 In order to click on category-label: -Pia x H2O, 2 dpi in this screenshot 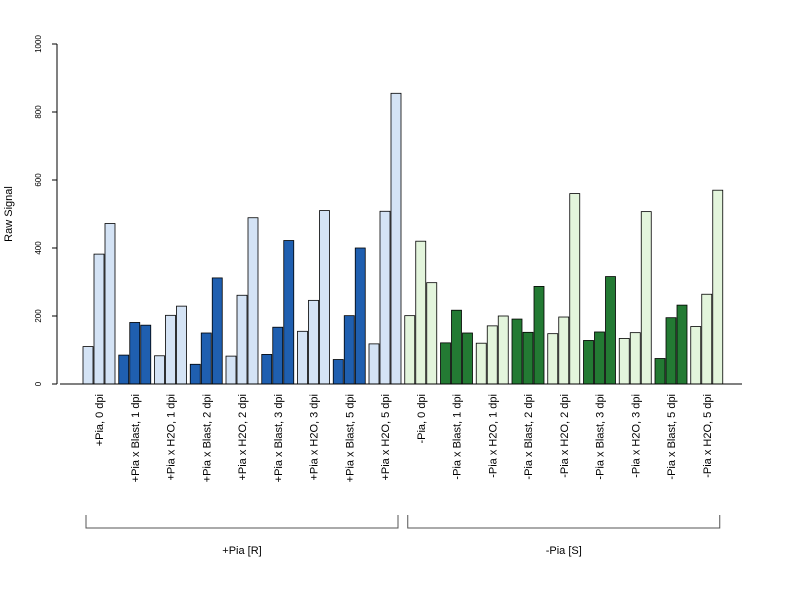, I will do `click(565, 436)`.